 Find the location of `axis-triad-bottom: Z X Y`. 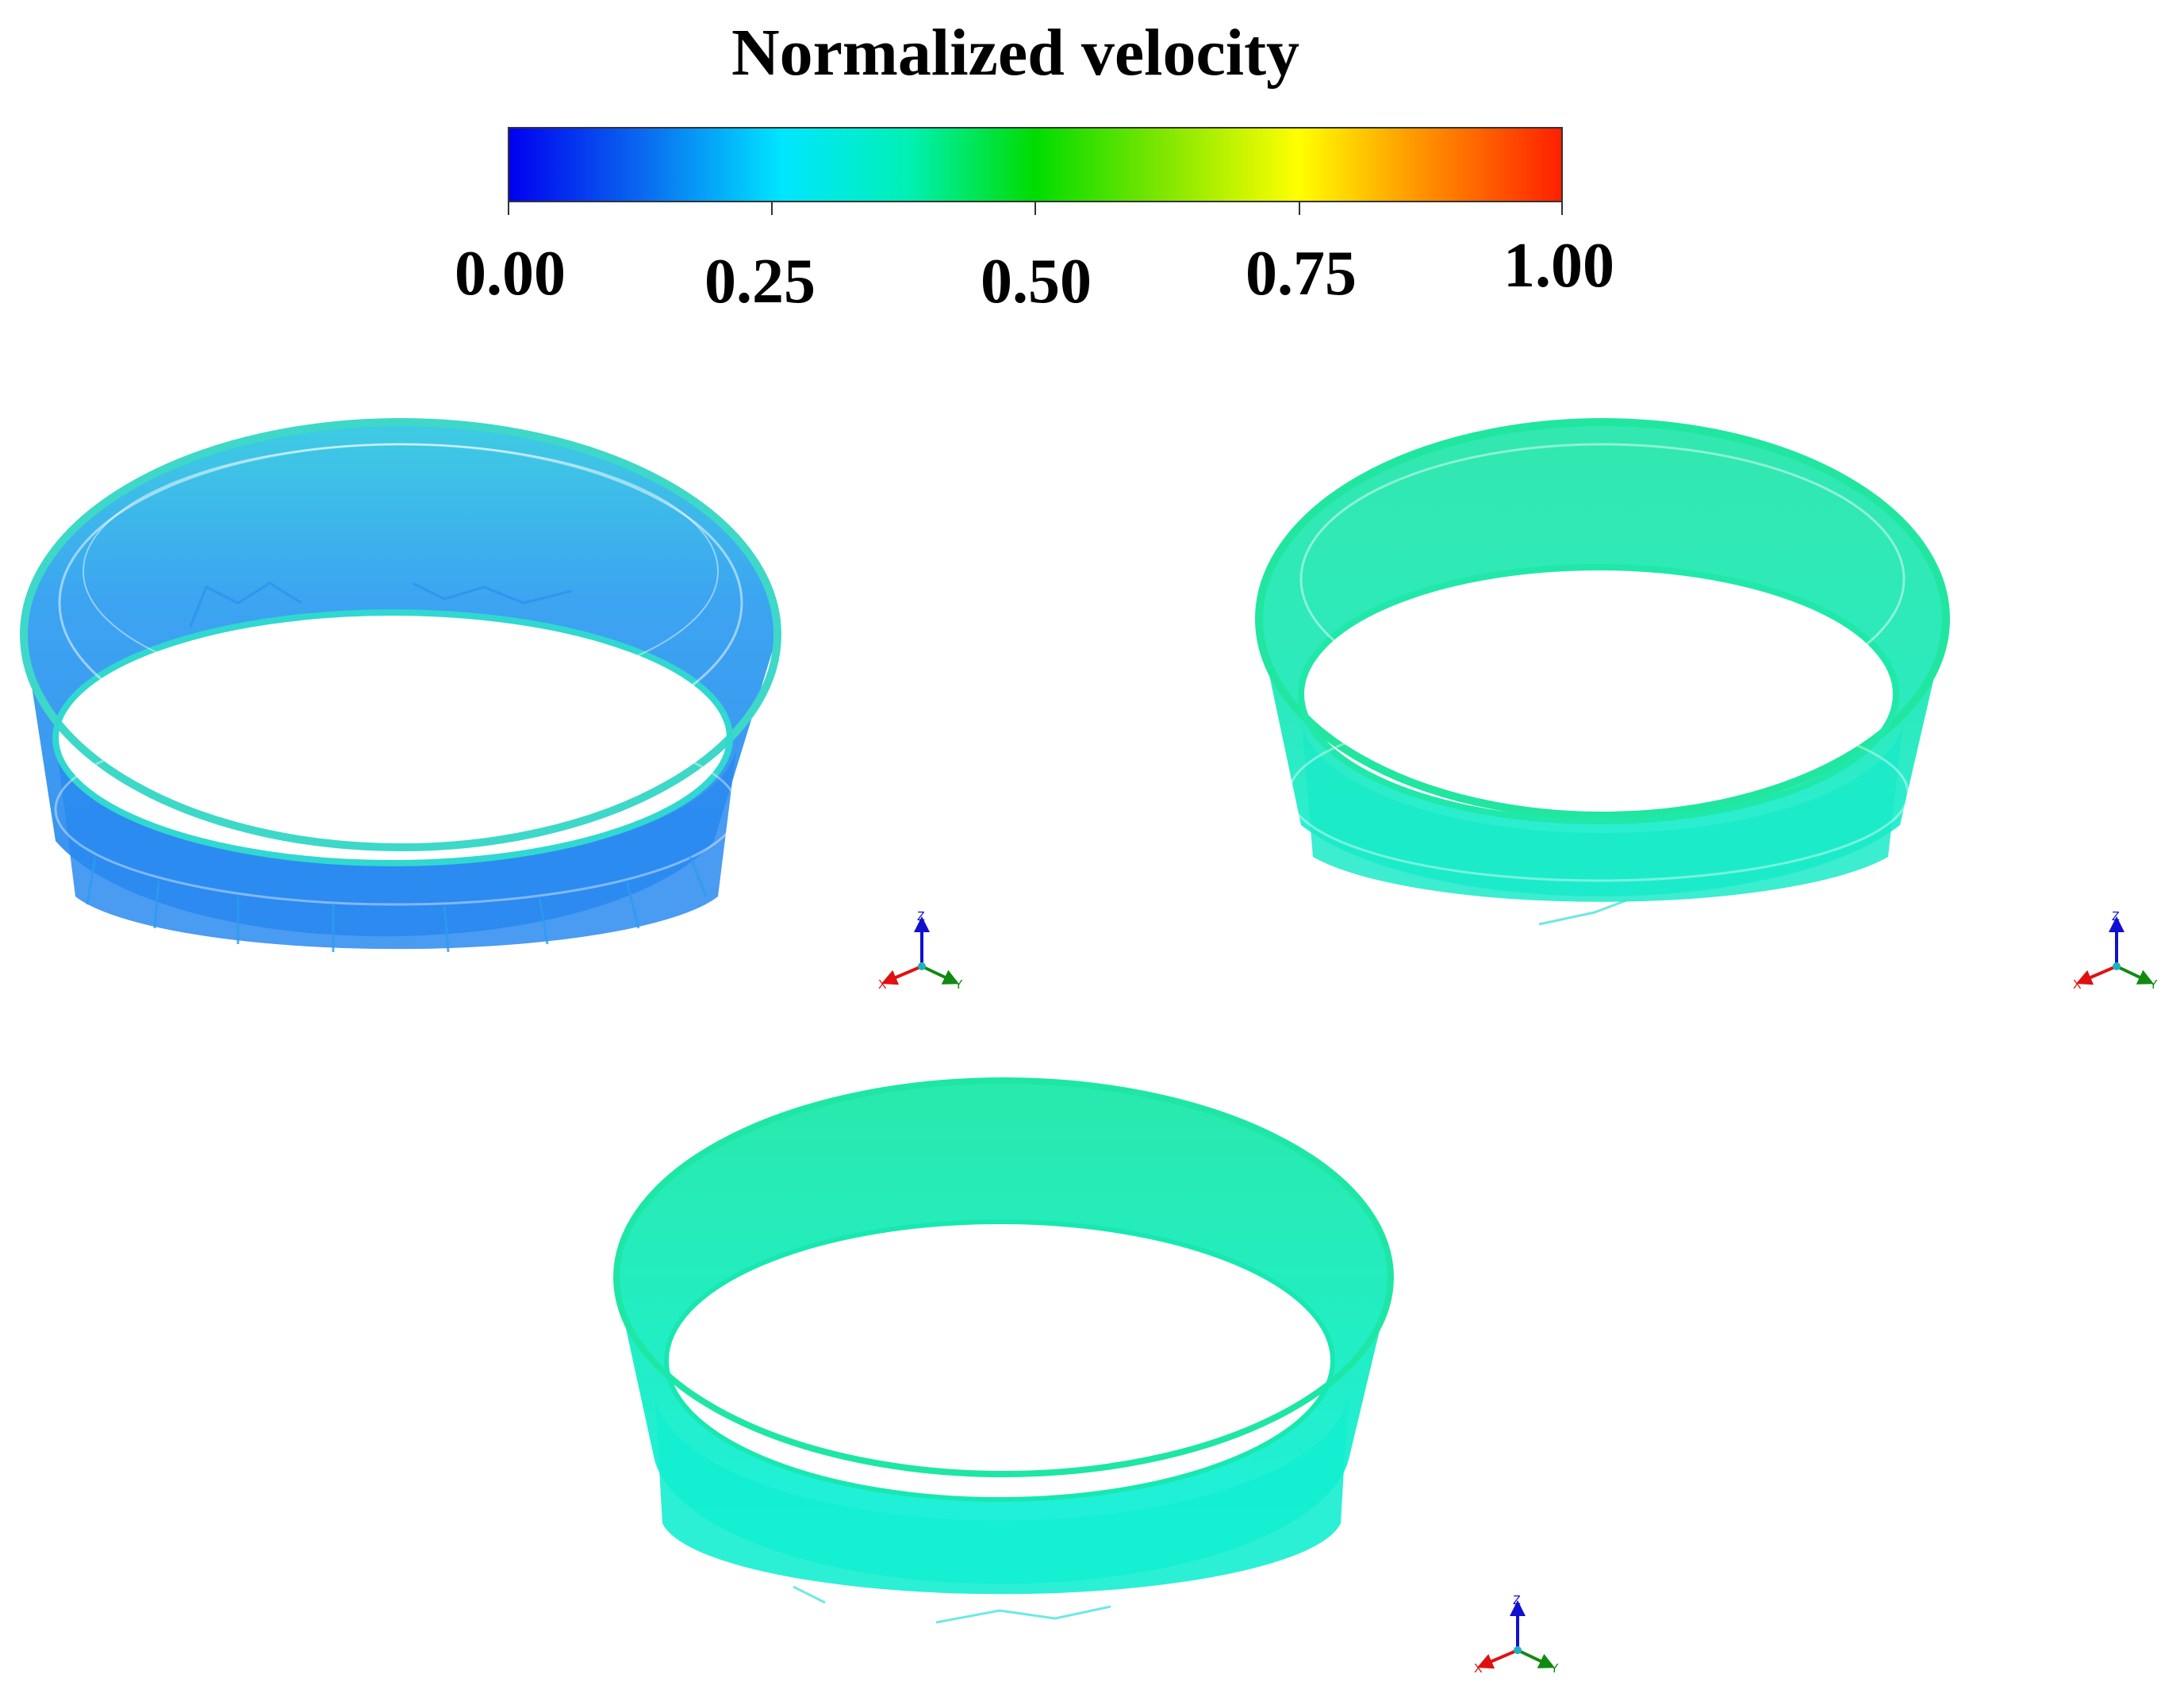

axis-triad-bottom: Z X Y is located at coordinates (1516, 1635).